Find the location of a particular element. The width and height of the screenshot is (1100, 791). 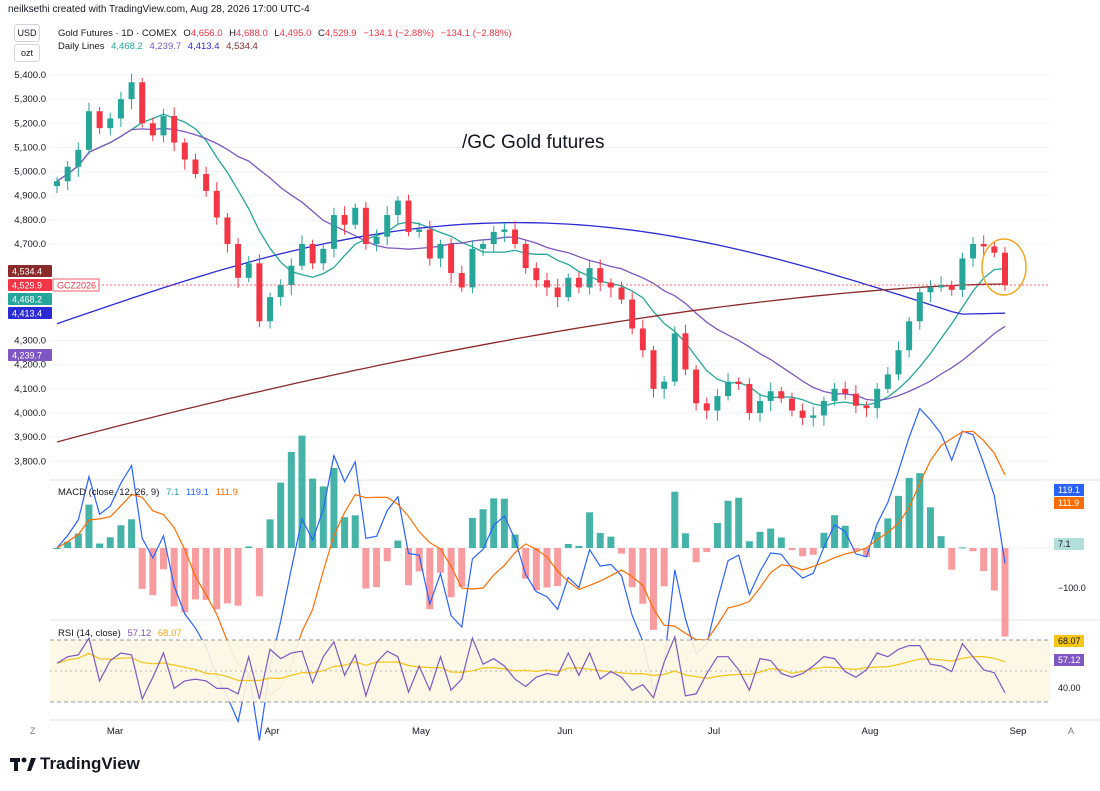

ohlc-high: 4,688.0 is located at coordinates (252, 33).